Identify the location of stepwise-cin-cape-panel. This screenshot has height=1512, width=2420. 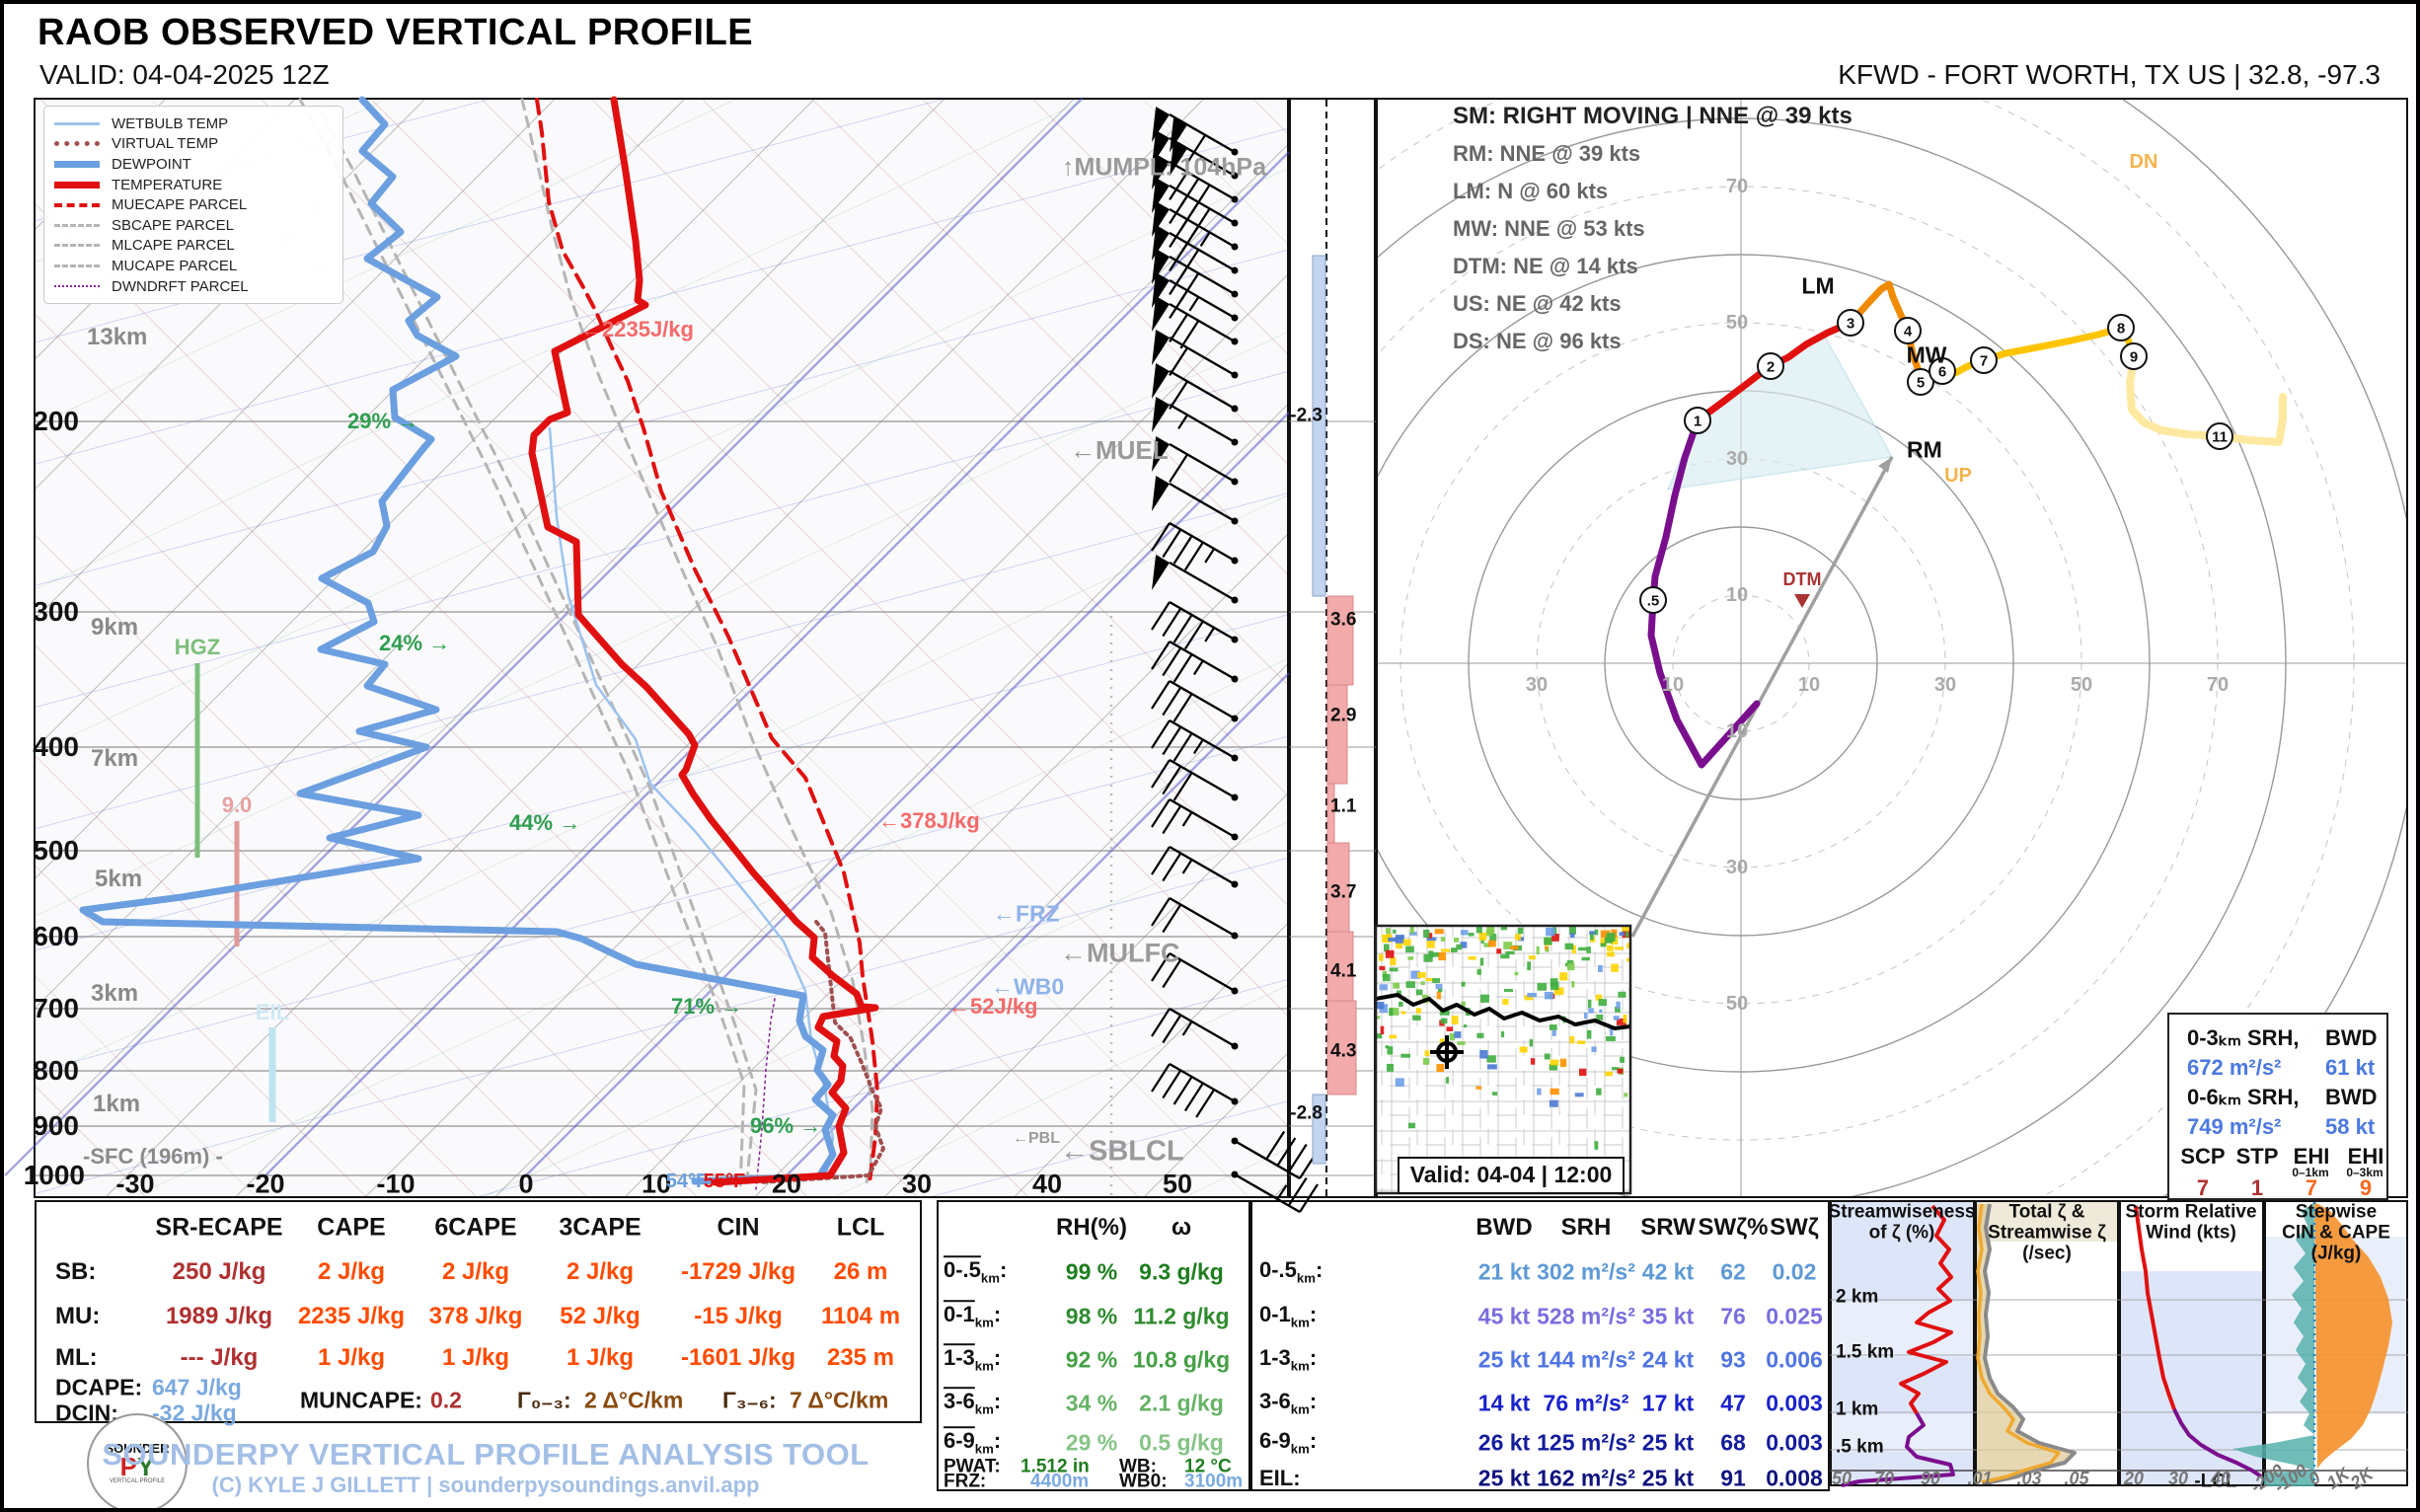
(2336, 1343).